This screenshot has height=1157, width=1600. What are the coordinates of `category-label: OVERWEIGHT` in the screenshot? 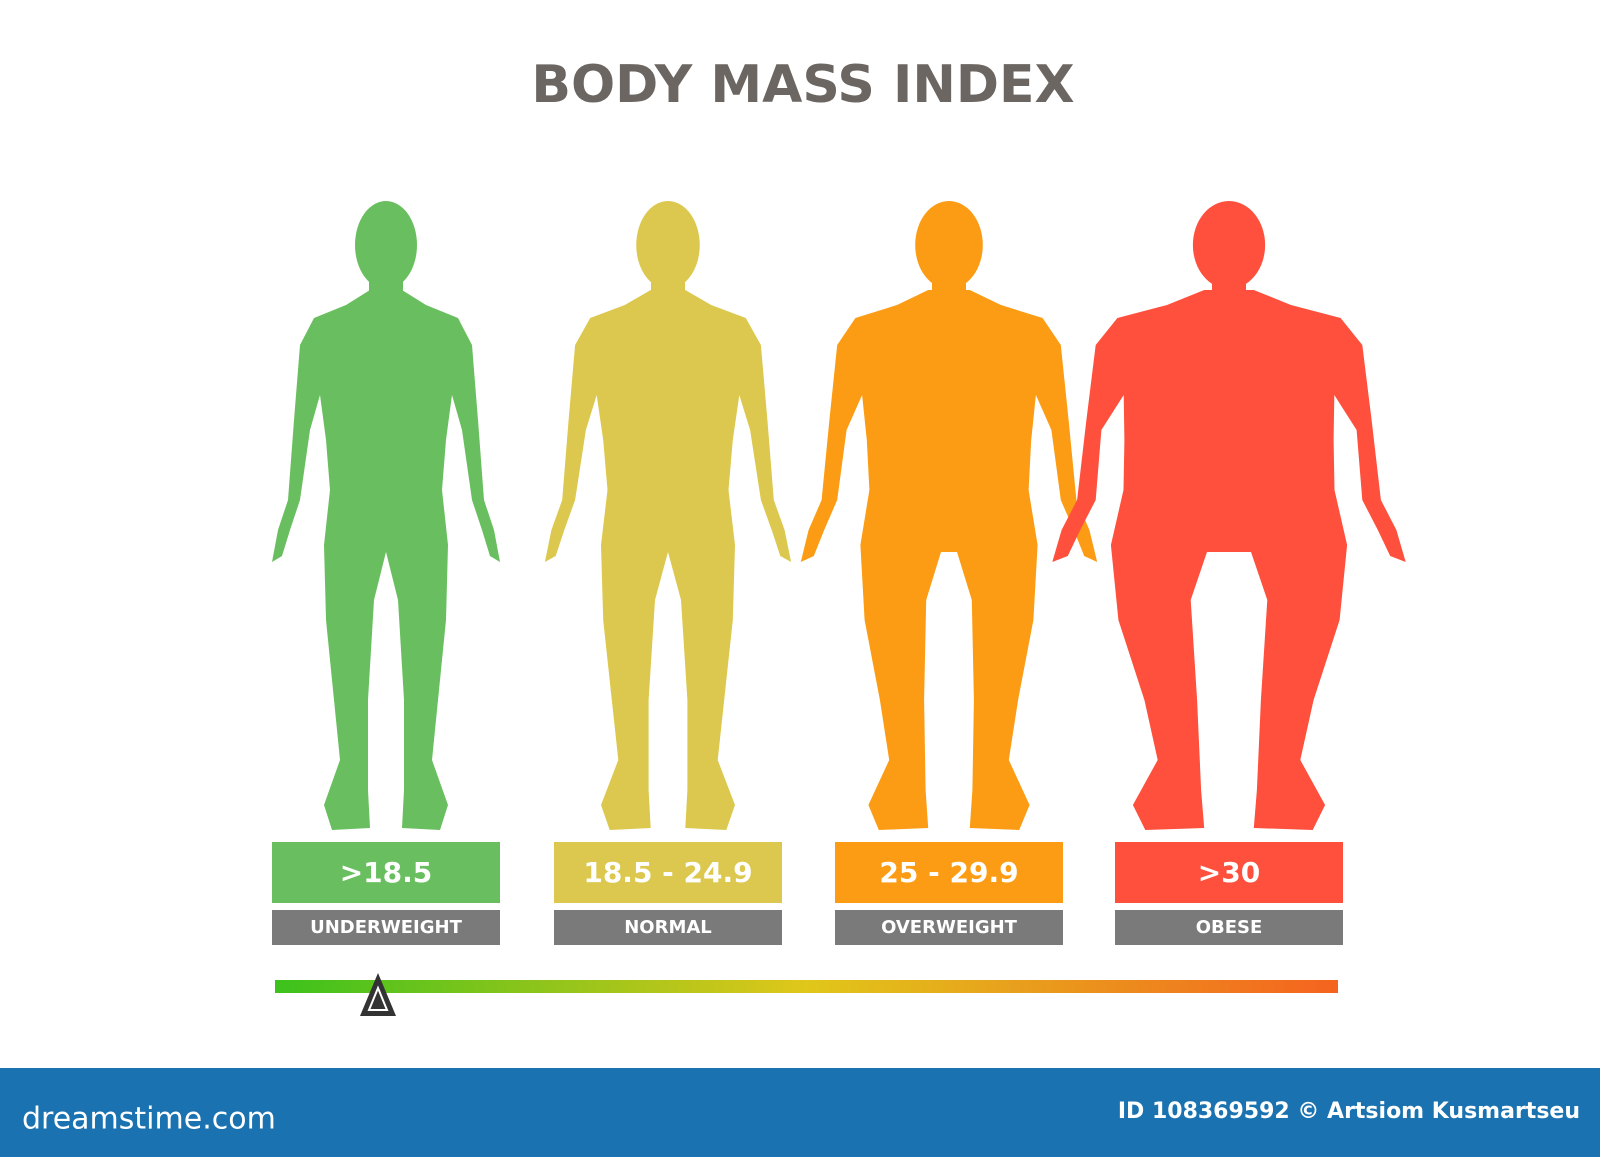 It's located at (949, 927).